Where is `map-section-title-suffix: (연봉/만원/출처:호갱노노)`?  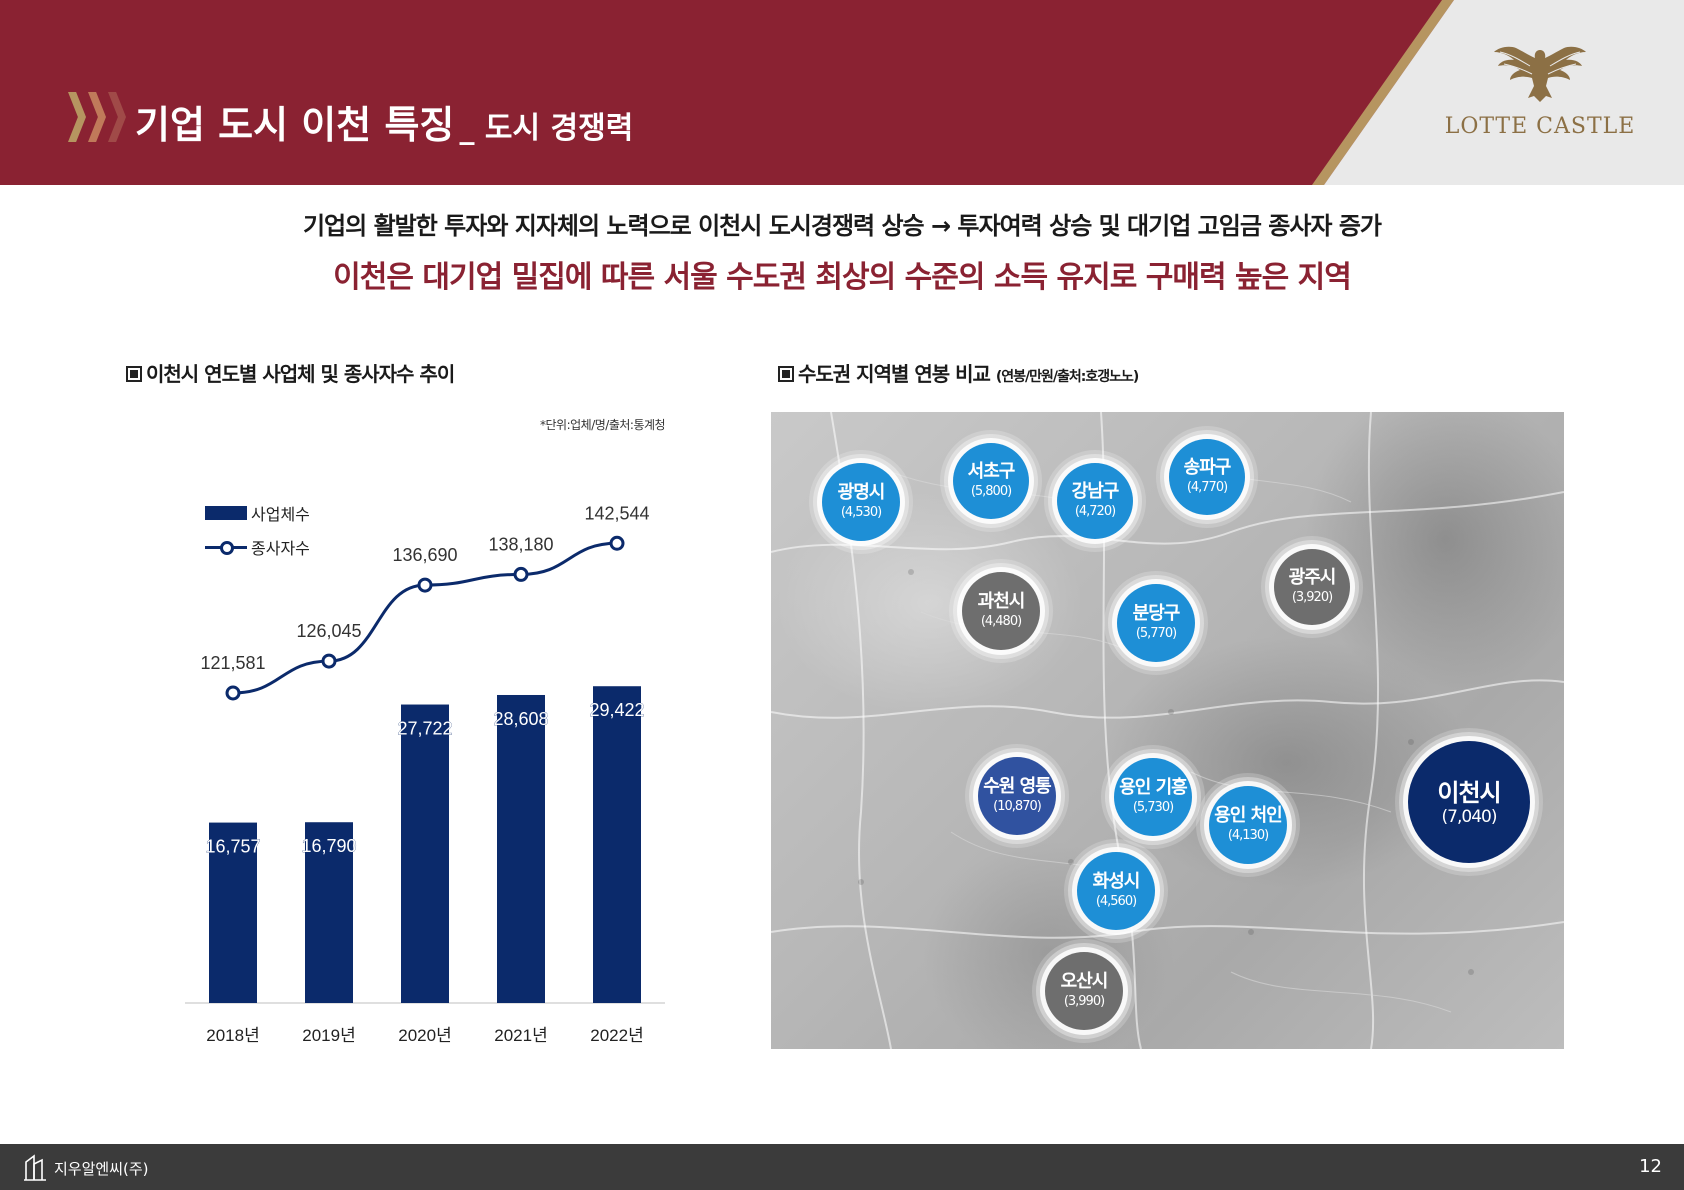
map-section-title-suffix: (연봉/만원/출처:호갱노노) is located at coordinates (1067, 377).